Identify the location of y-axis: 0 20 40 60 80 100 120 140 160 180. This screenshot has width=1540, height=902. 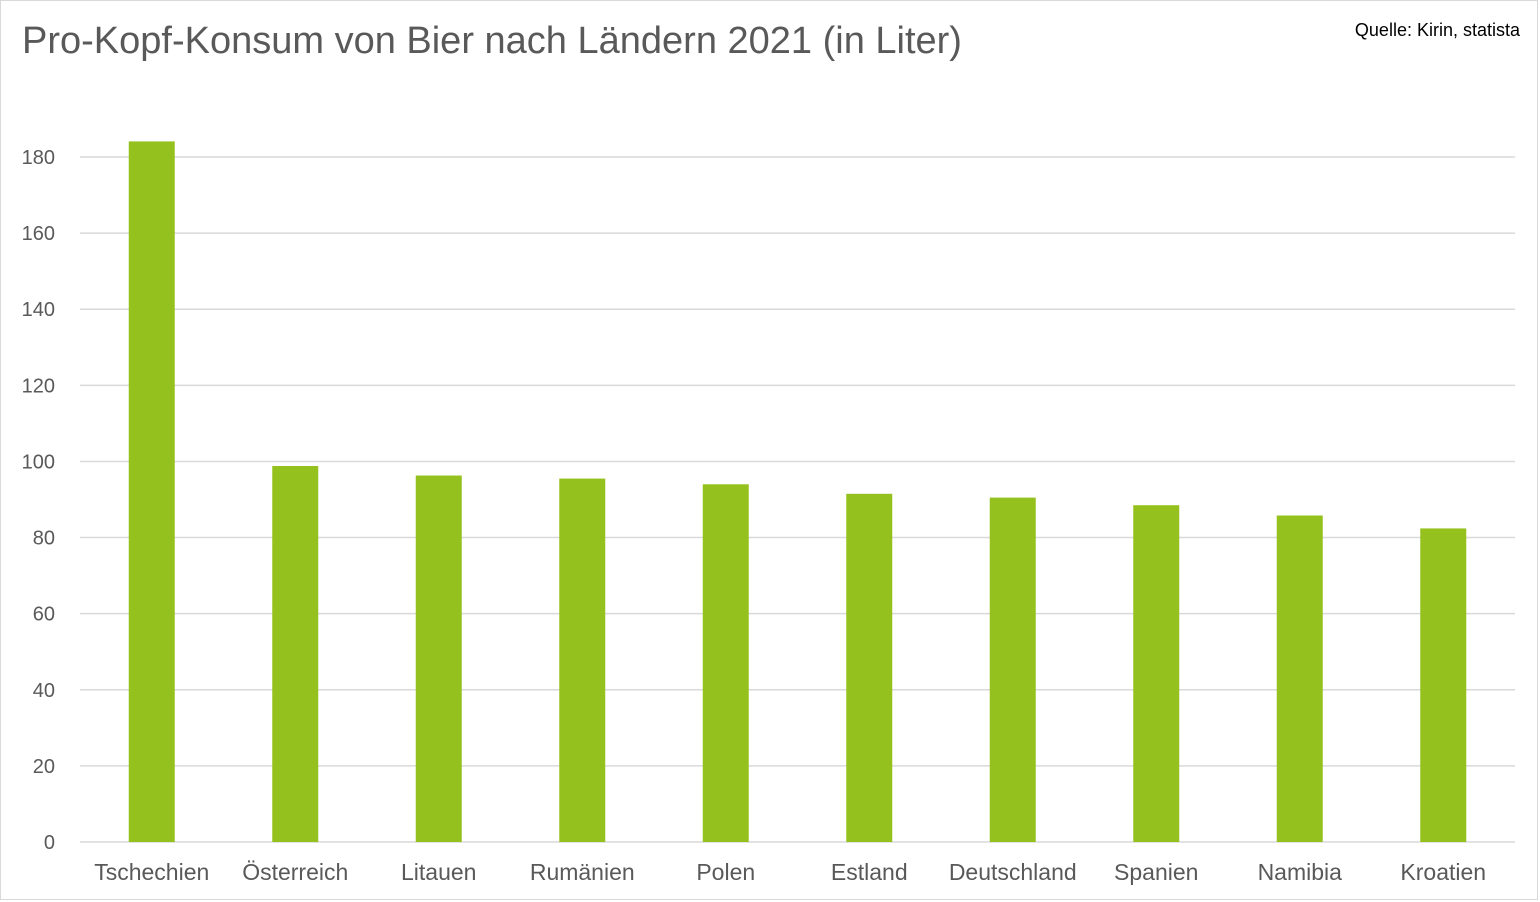
(38, 500).